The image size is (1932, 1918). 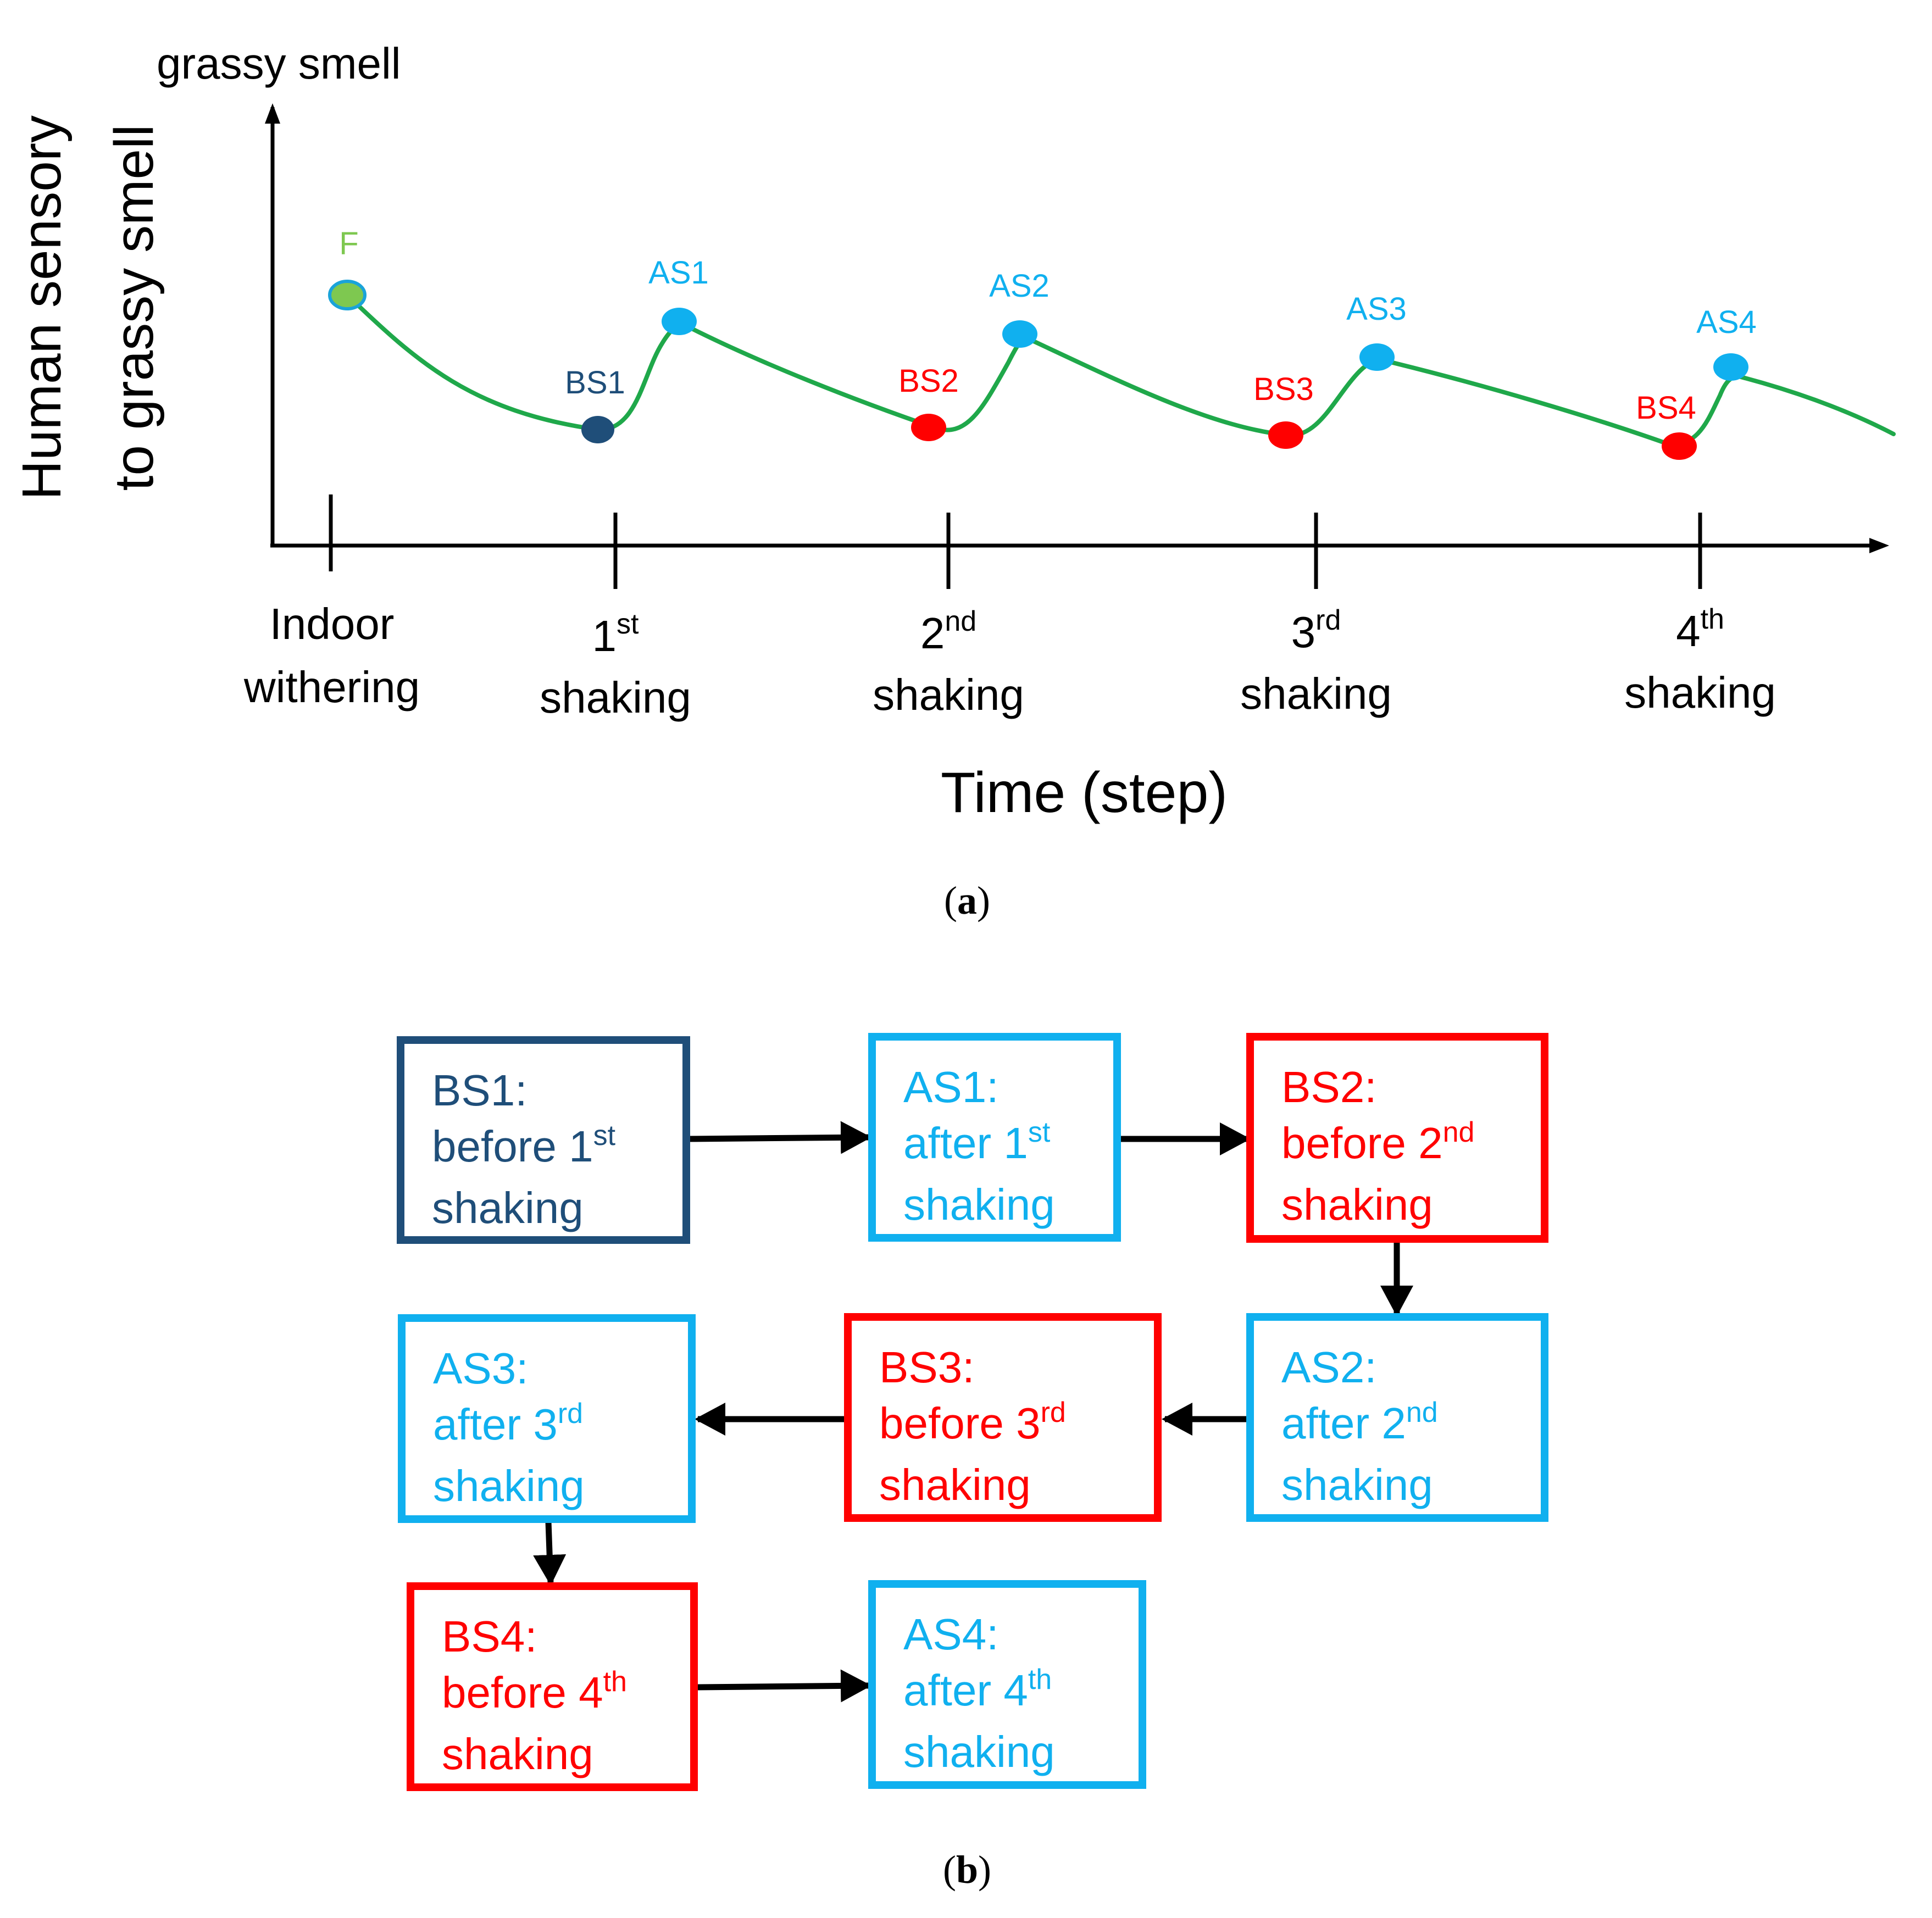 What do you see at coordinates (332, 623) in the screenshot?
I see `x-tick-label-line1: Indoor` at bounding box center [332, 623].